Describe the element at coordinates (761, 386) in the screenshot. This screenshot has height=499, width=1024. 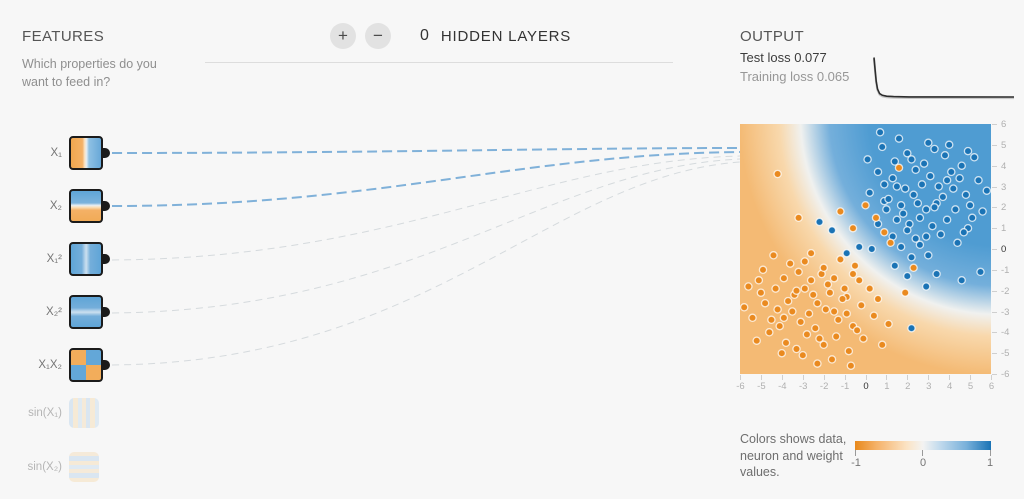
I see `x-tick-label: -5` at that location.